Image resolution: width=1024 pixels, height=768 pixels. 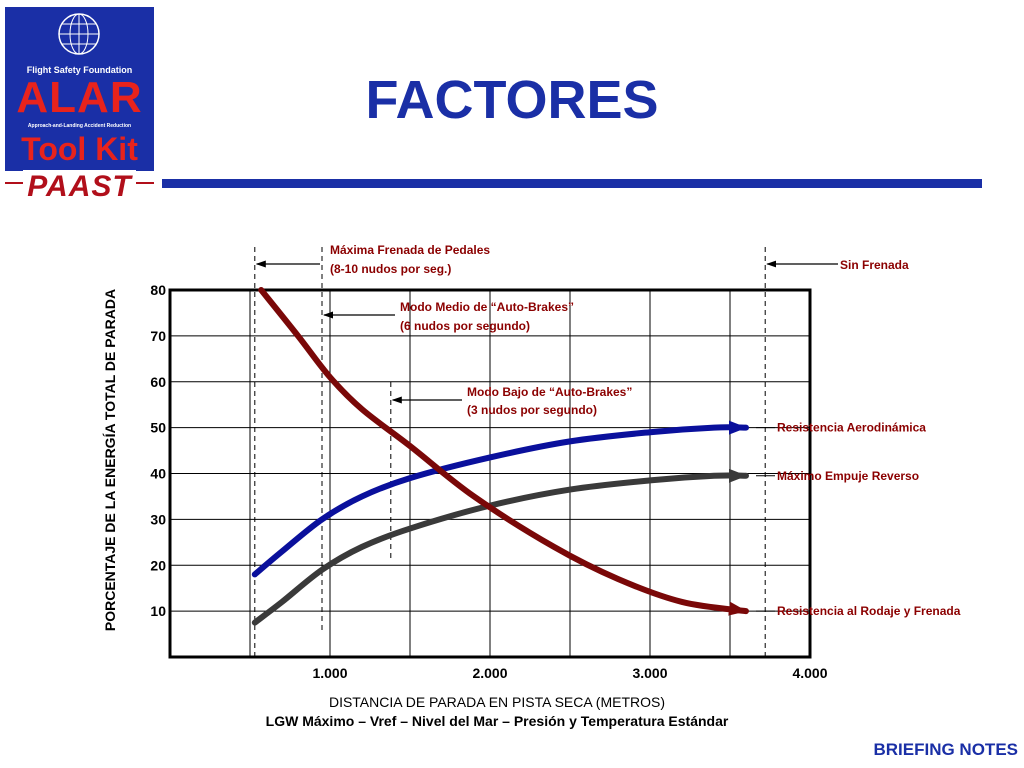 What do you see at coordinates (79, 126) in the screenshot?
I see `logo-subtitle-text: Approach-and-Landing Accident Reduction` at bounding box center [79, 126].